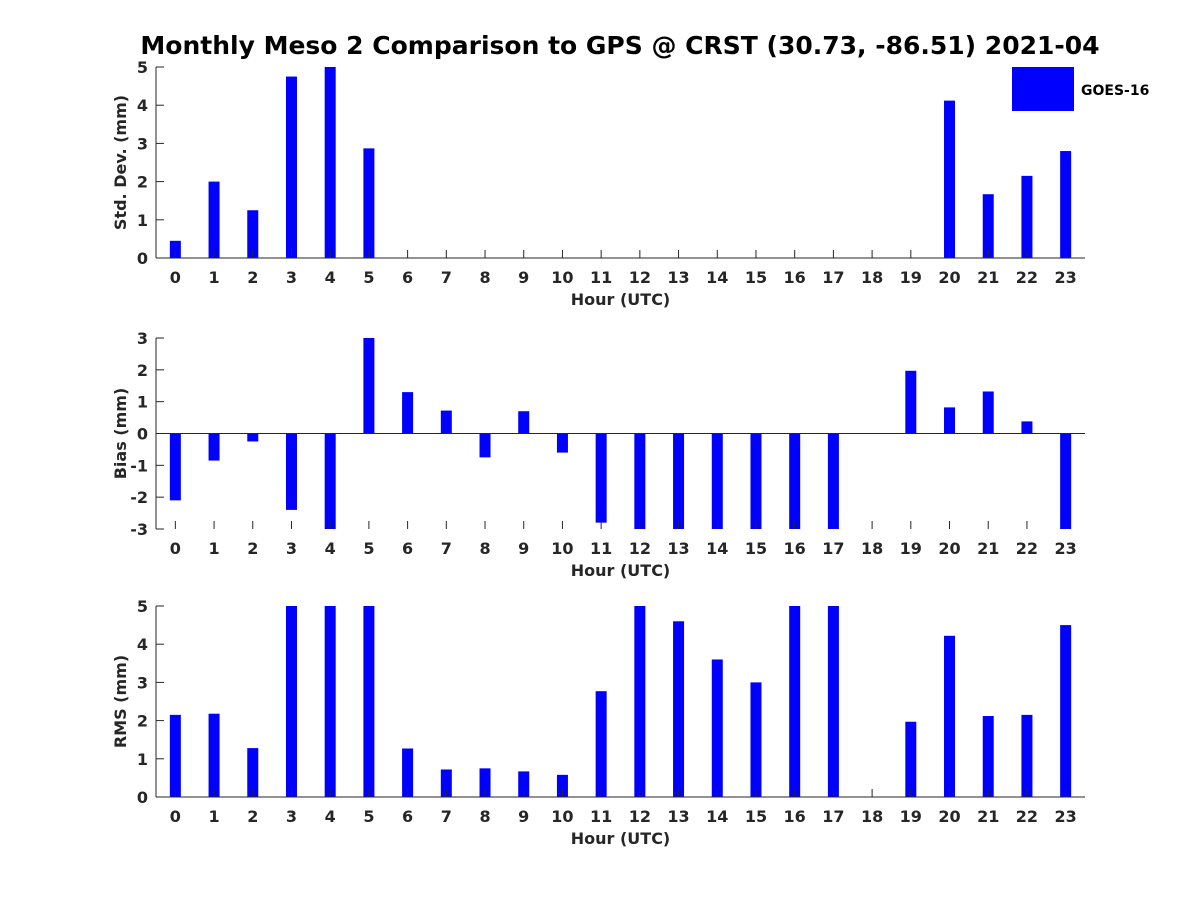  I want to click on std-dev-x-tick-label: 1, so click(213, 277).